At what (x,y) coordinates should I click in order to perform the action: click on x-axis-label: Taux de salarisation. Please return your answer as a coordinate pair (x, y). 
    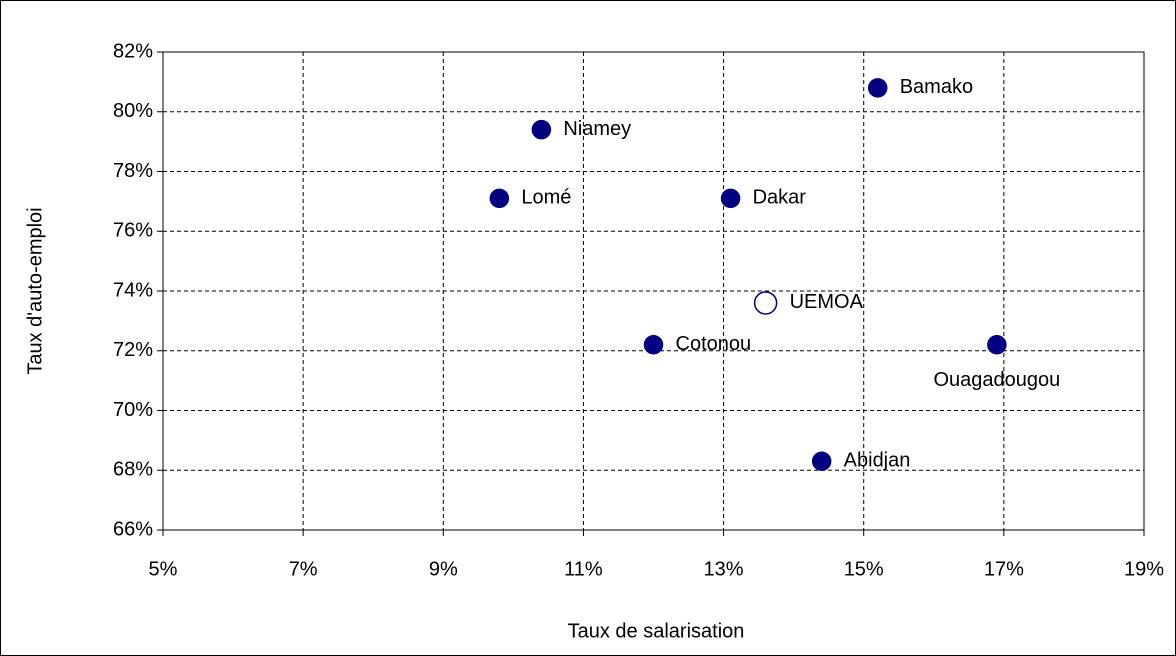
    Looking at the image, I should click on (656, 631).